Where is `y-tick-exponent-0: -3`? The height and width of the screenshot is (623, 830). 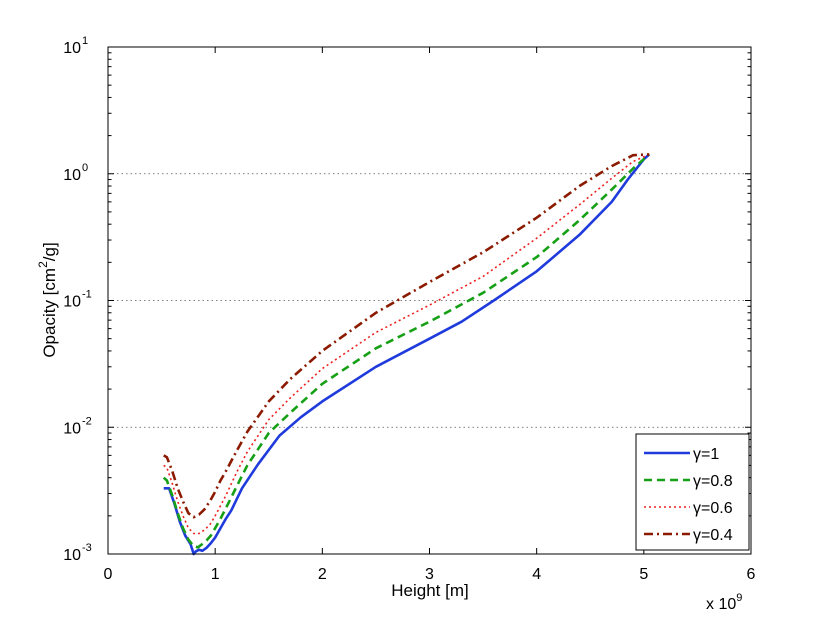 y-tick-exponent-0: -3 is located at coordinates (87, 548).